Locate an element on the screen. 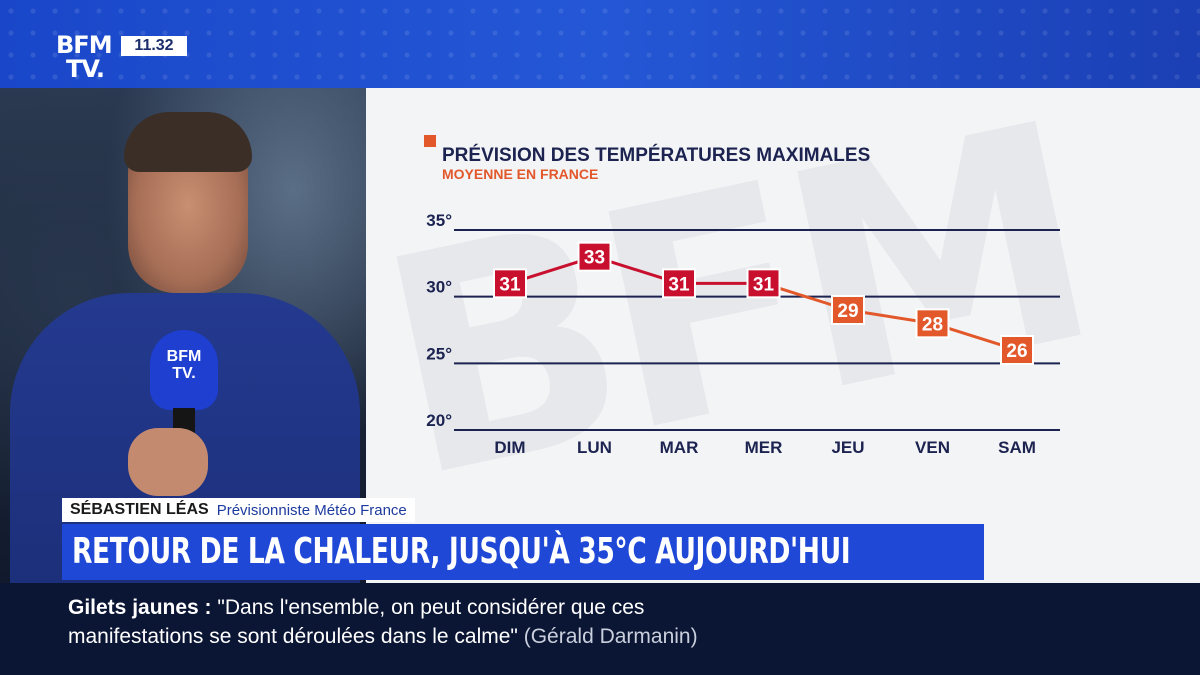 The image size is (1200, 675). channel-logo: BFM TV. is located at coordinates (88, 59).